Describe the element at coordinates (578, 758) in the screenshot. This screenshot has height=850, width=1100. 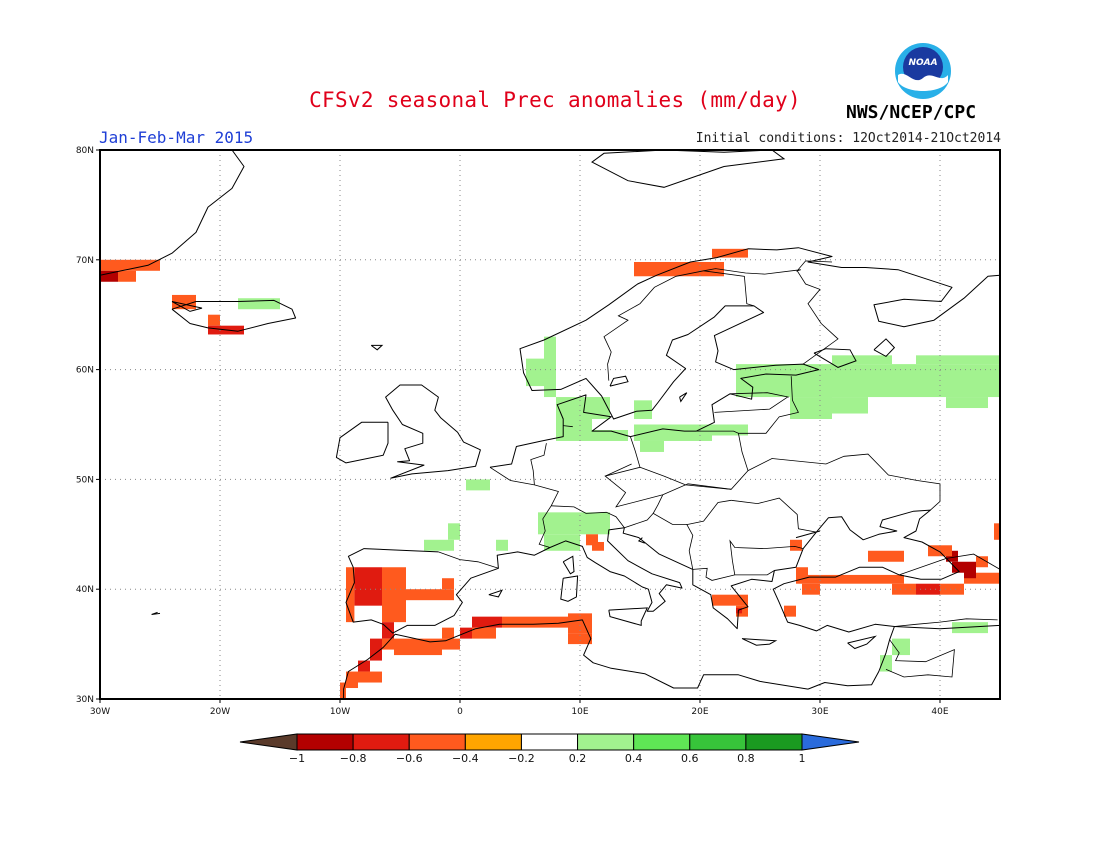
I see `colorbar-label: 0.2` at that location.